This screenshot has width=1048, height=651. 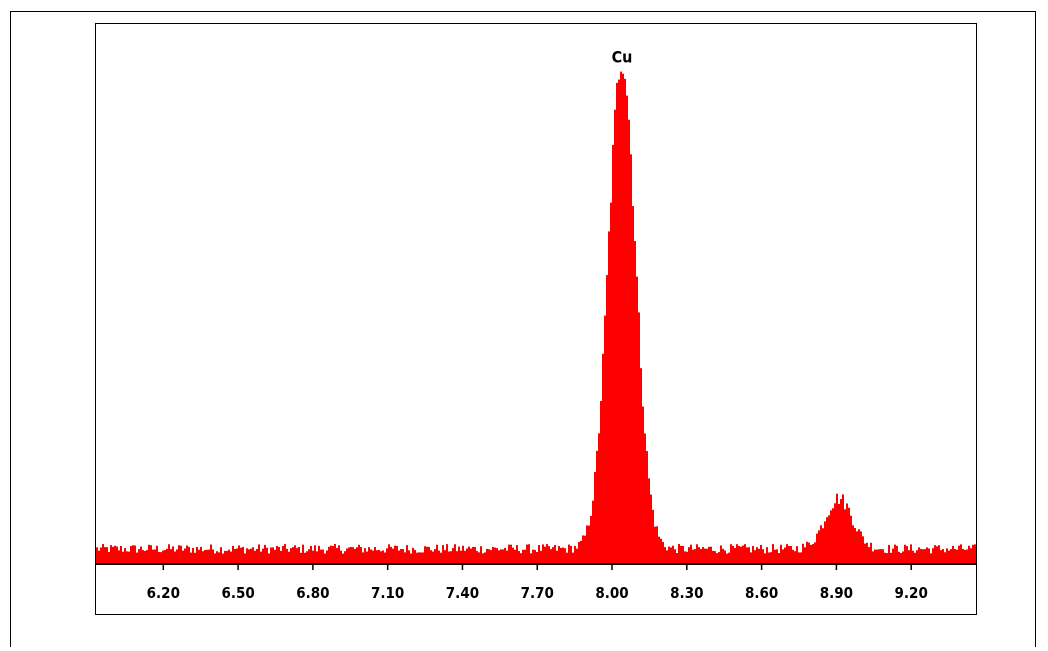 I want to click on x-tick-label: 7.70, so click(x=537, y=593).